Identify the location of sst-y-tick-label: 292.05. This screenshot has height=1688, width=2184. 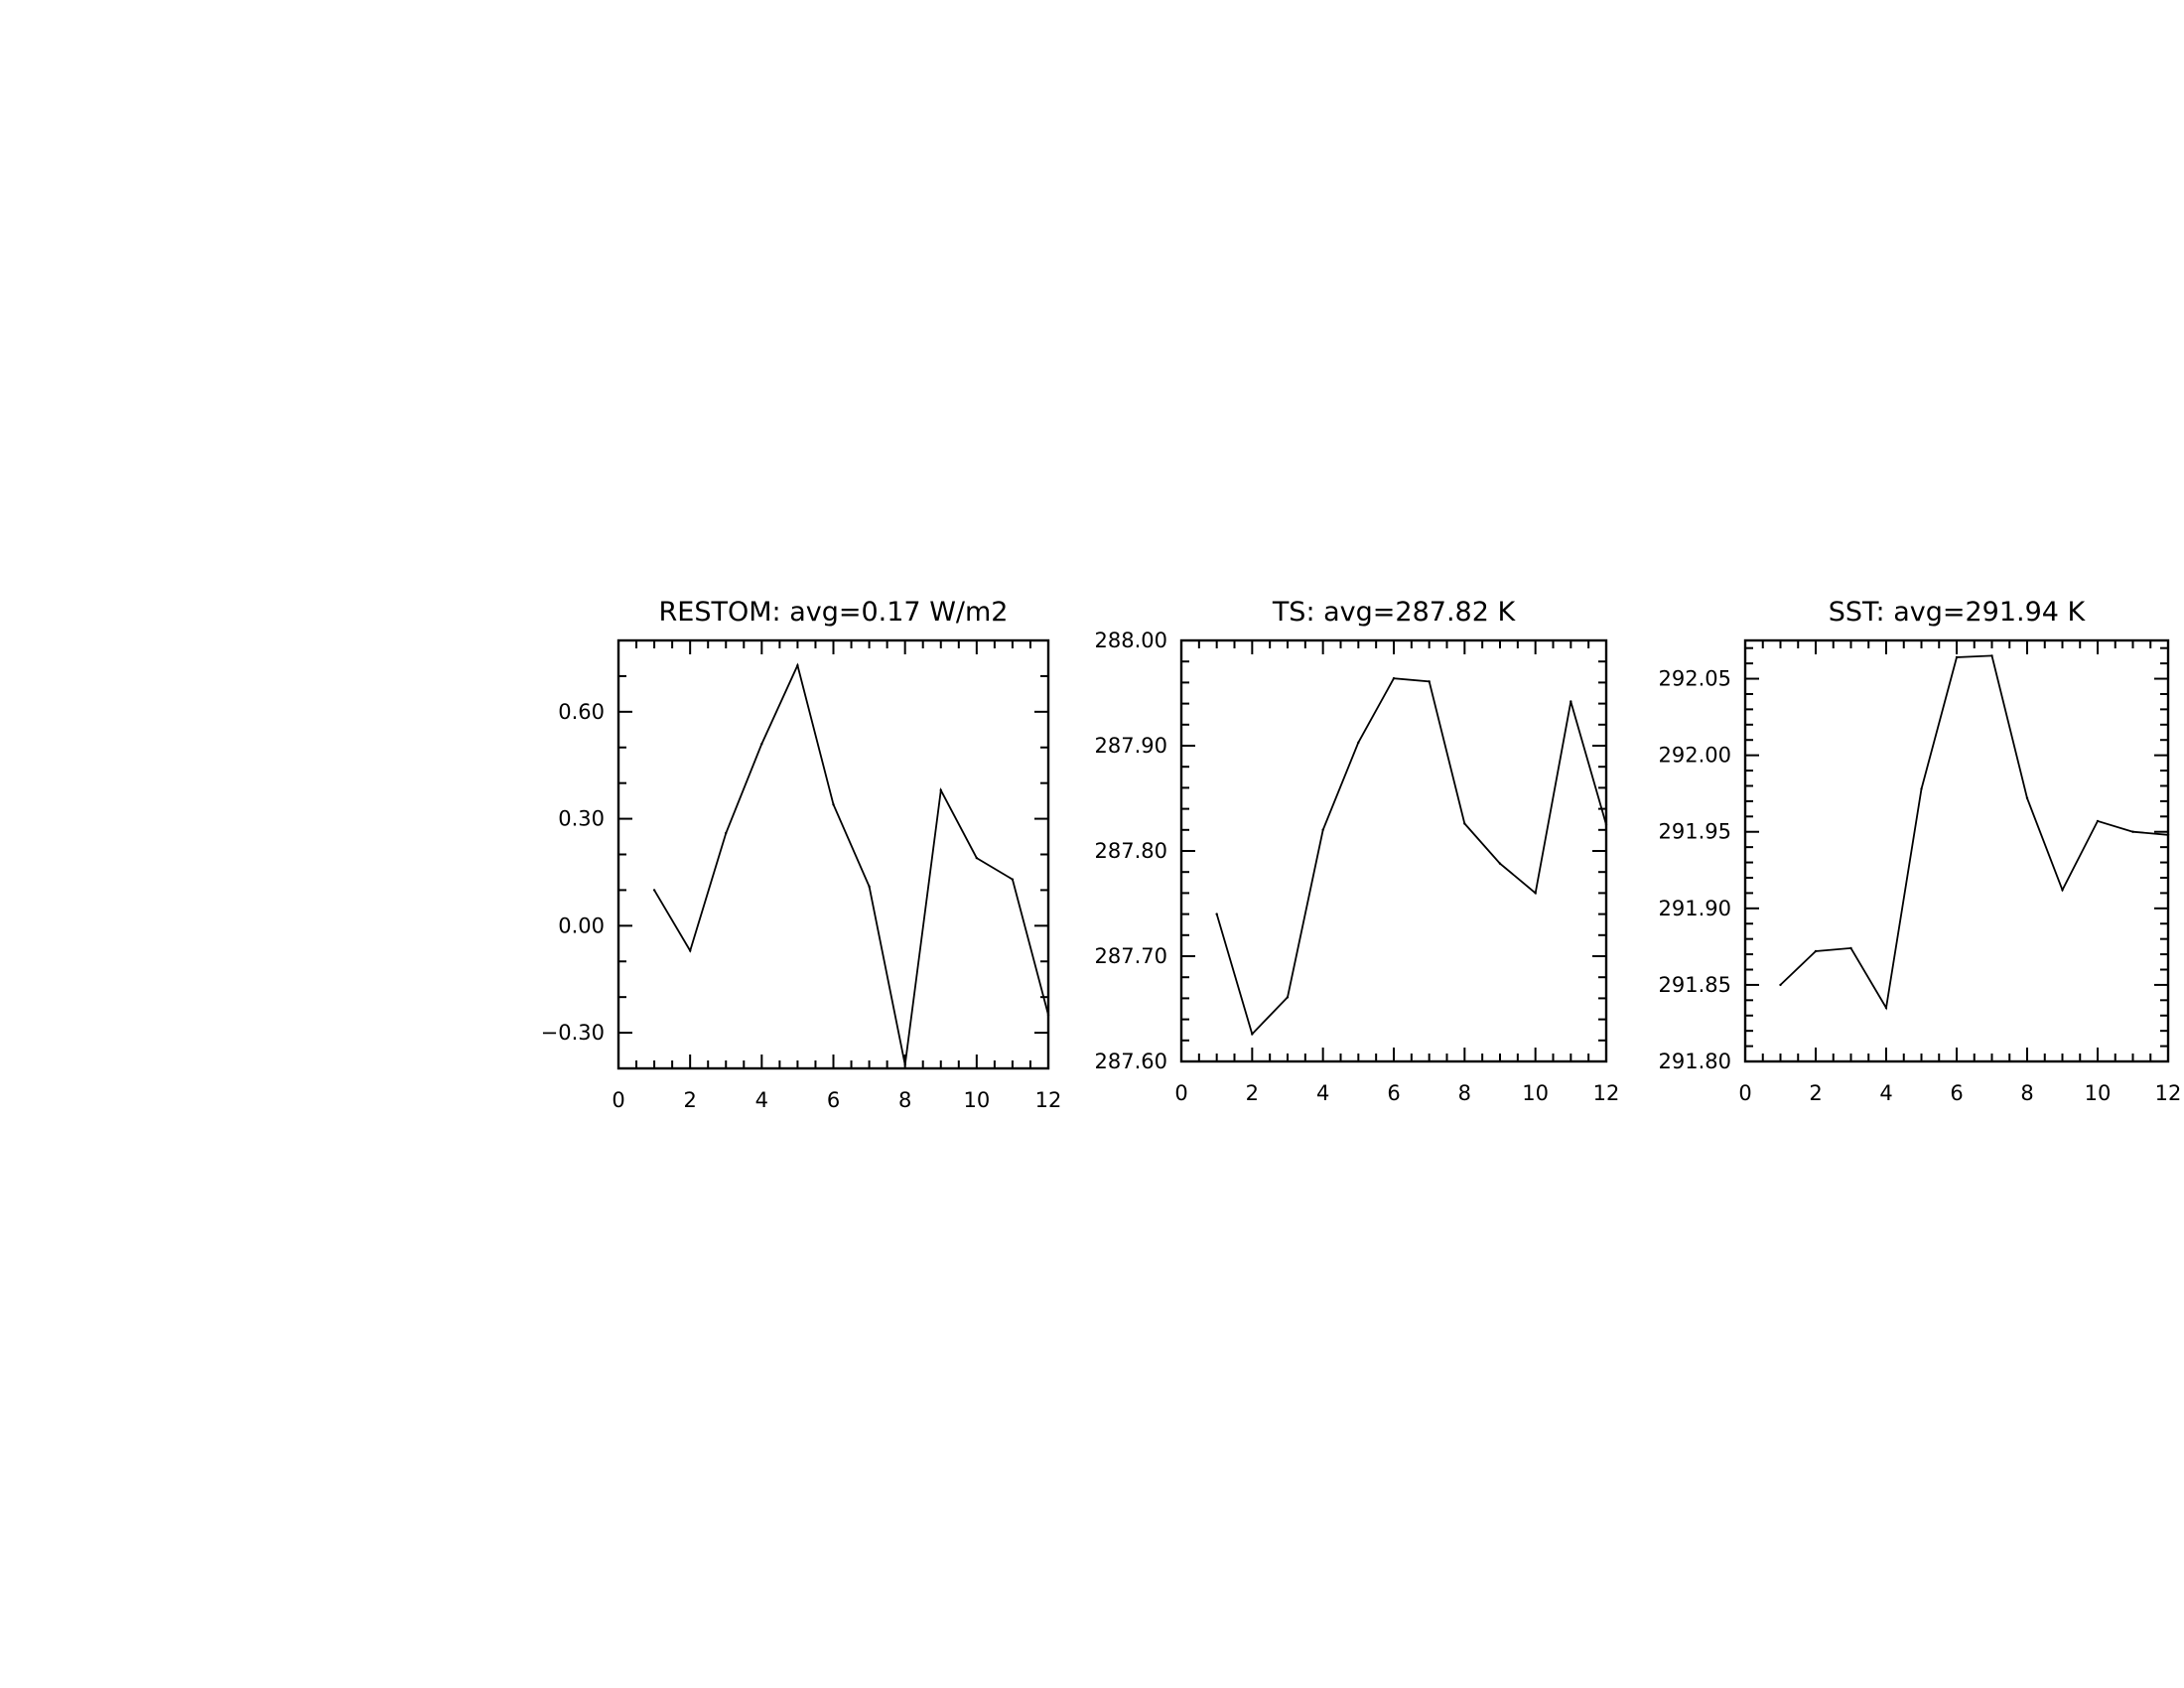
(1695, 679).